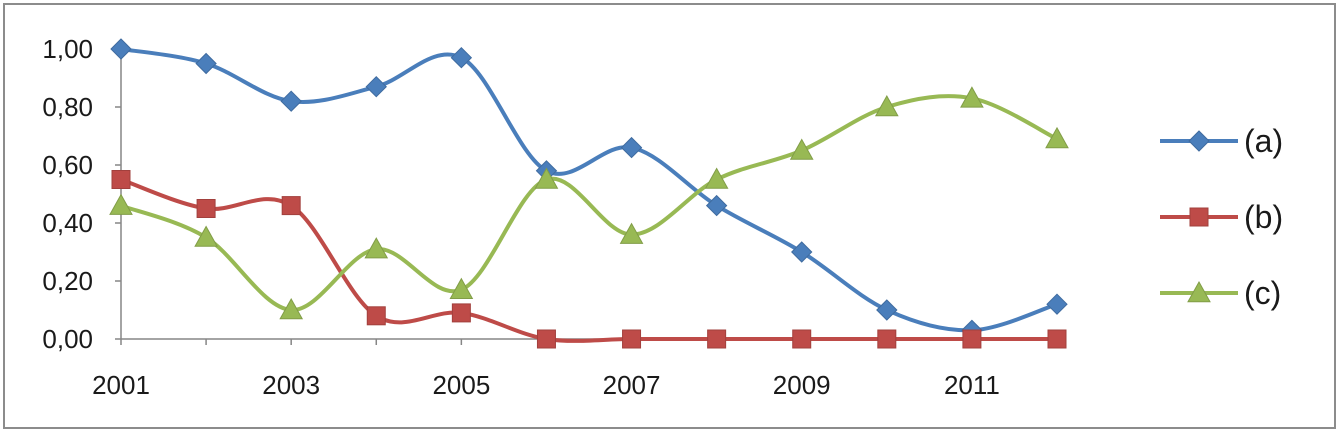  What do you see at coordinates (121, 385) in the screenshot?
I see `x-tick-label: 2001` at bounding box center [121, 385].